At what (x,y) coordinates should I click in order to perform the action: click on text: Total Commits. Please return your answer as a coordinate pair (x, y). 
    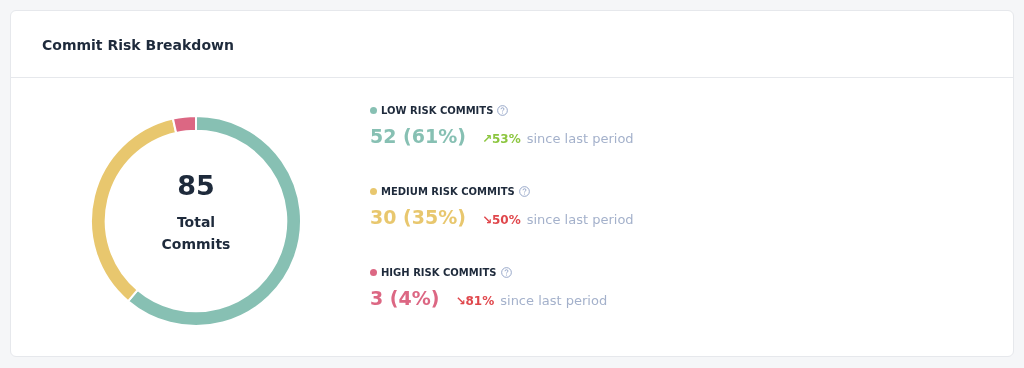
    Looking at the image, I should click on (196, 233).